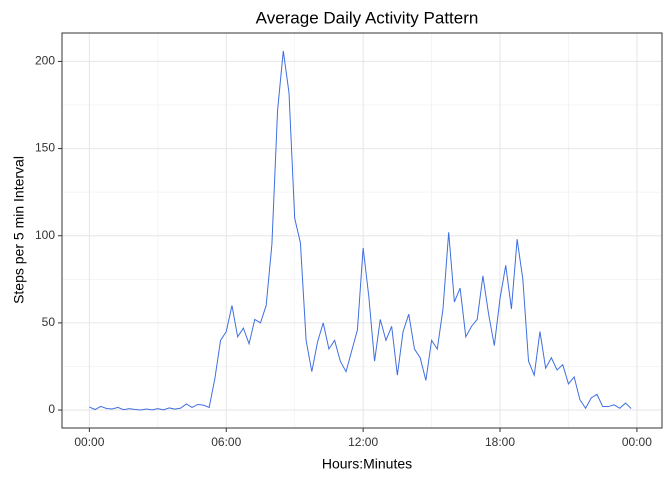 The height and width of the screenshot is (480, 672). I want to click on y-axis-label: Steps per 5 min Interval, so click(19, 230).